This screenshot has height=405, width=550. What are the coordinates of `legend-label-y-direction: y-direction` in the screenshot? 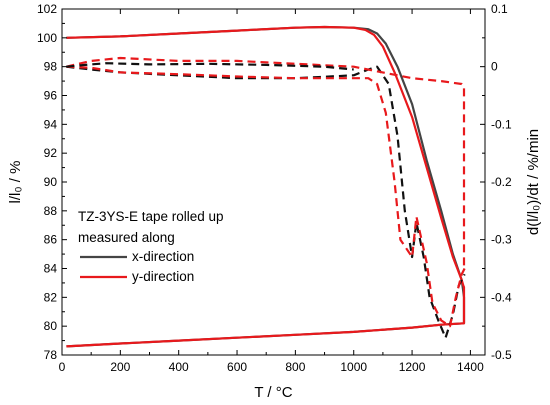 It's located at (163, 276).